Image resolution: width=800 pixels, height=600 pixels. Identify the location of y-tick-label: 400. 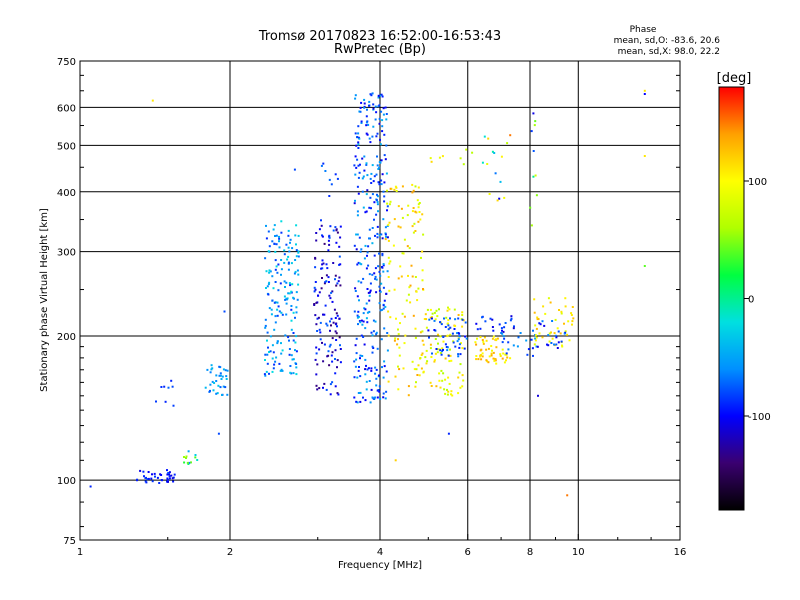
(66, 193).